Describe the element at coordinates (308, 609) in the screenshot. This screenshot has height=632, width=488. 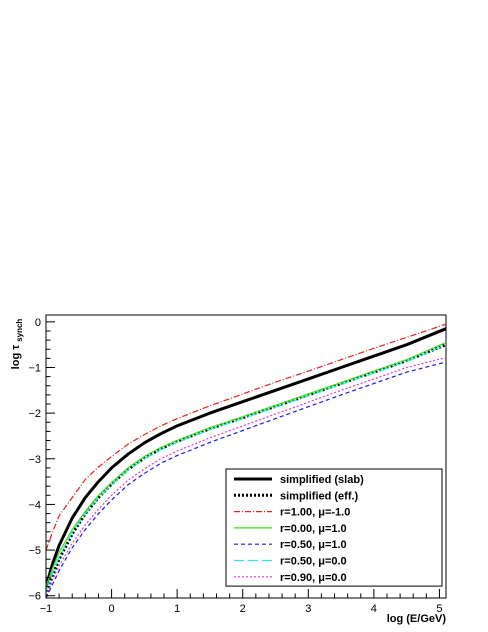
I see `x-tick-label: 3` at that location.